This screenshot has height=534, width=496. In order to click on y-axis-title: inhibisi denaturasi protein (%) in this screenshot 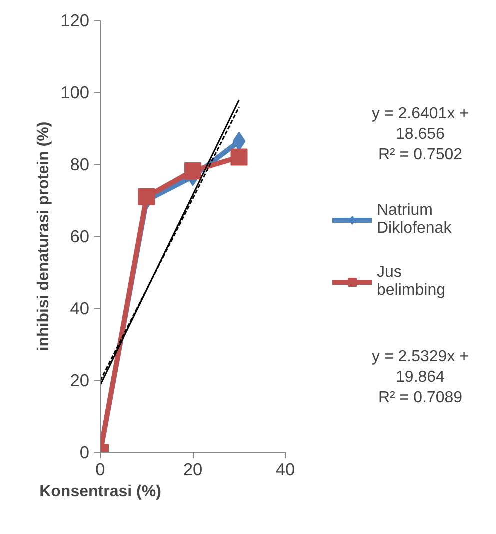, I will do `click(44, 237)`.